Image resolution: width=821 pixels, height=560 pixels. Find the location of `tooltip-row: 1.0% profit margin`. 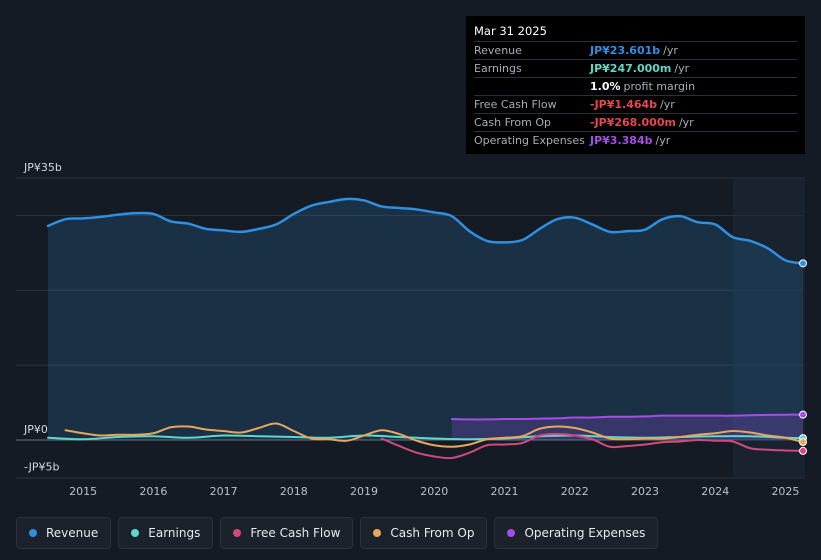

tooltip-row: 1.0% profit margin is located at coordinates (635, 86).